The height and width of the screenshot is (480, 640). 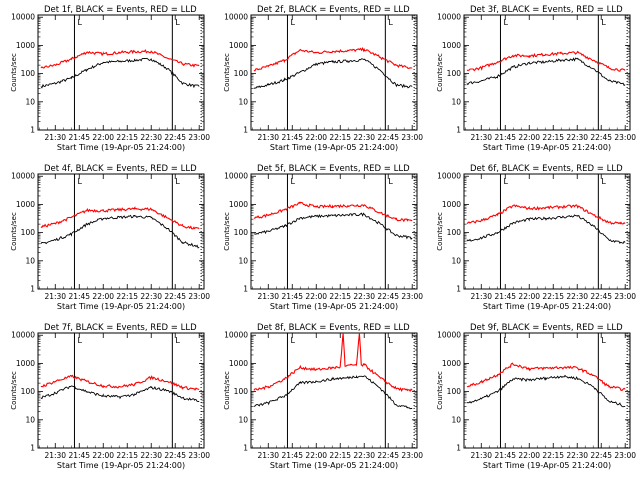 I want to click on y-tick-label: 1000, so click(x=238, y=363).